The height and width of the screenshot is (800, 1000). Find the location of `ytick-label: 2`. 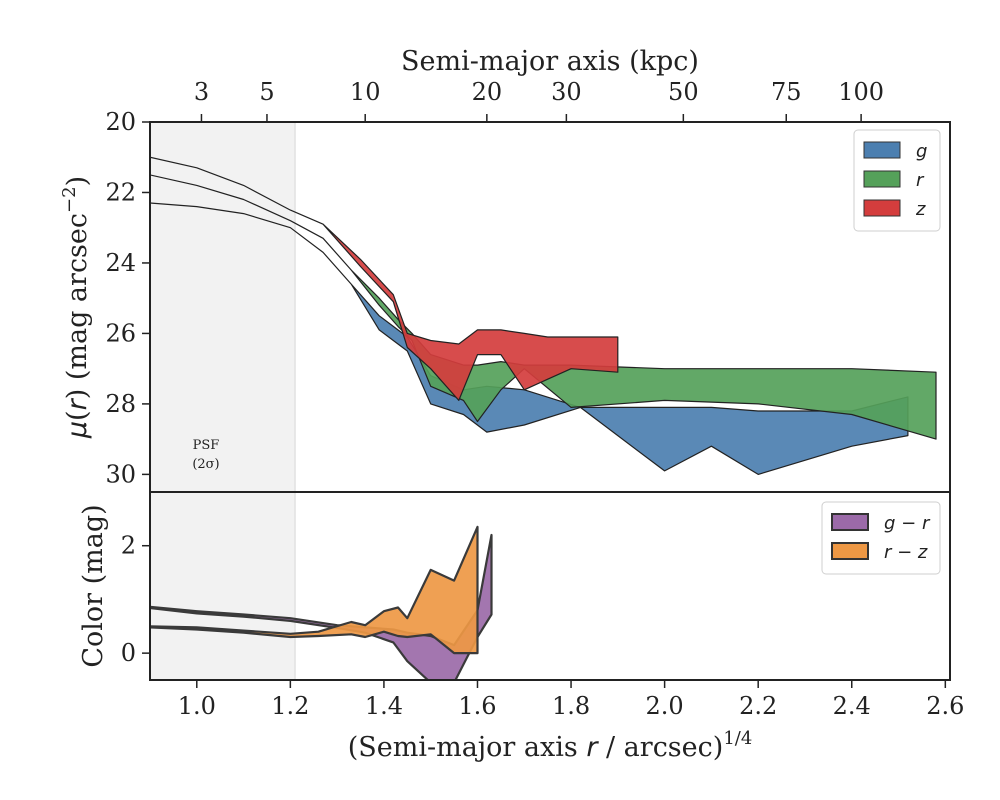

ytick-label: 2 is located at coordinates (128, 546).